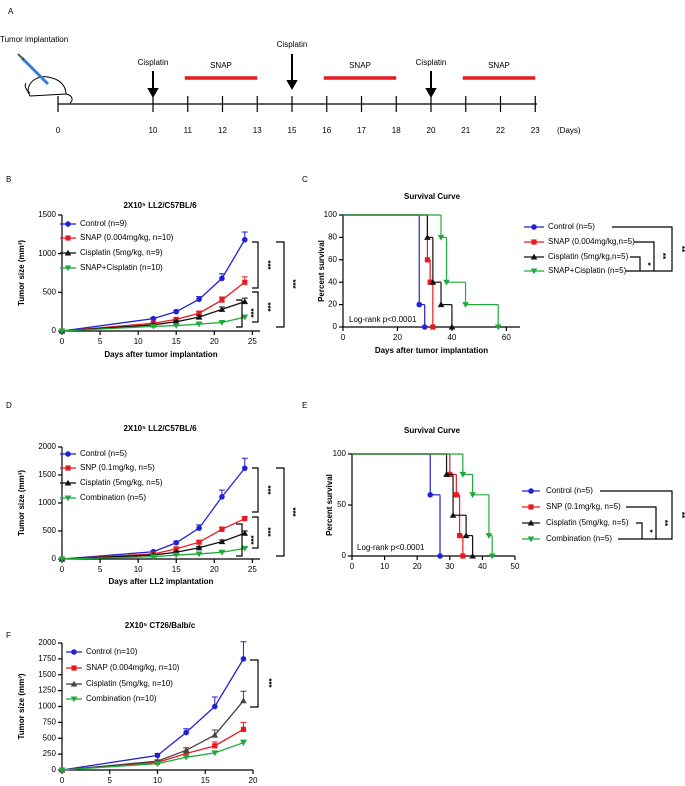 The width and height of the screenshot is (685, 786). I want to click on timeline-tick-label: 15, so click(292, 130).